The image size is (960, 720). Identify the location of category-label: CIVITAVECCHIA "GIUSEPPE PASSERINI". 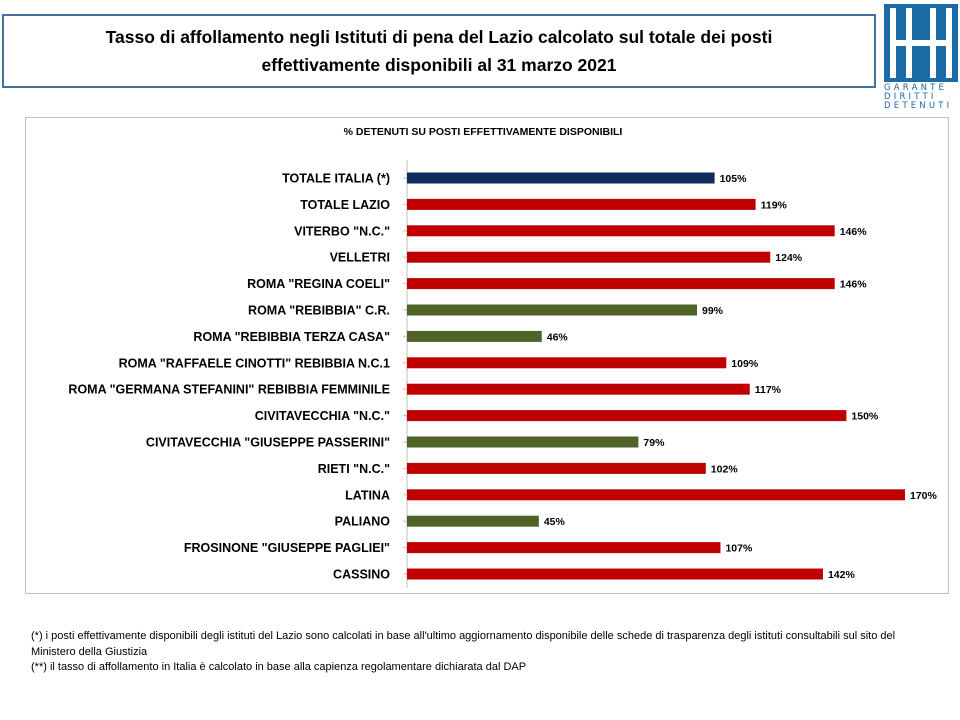
(268, 443).